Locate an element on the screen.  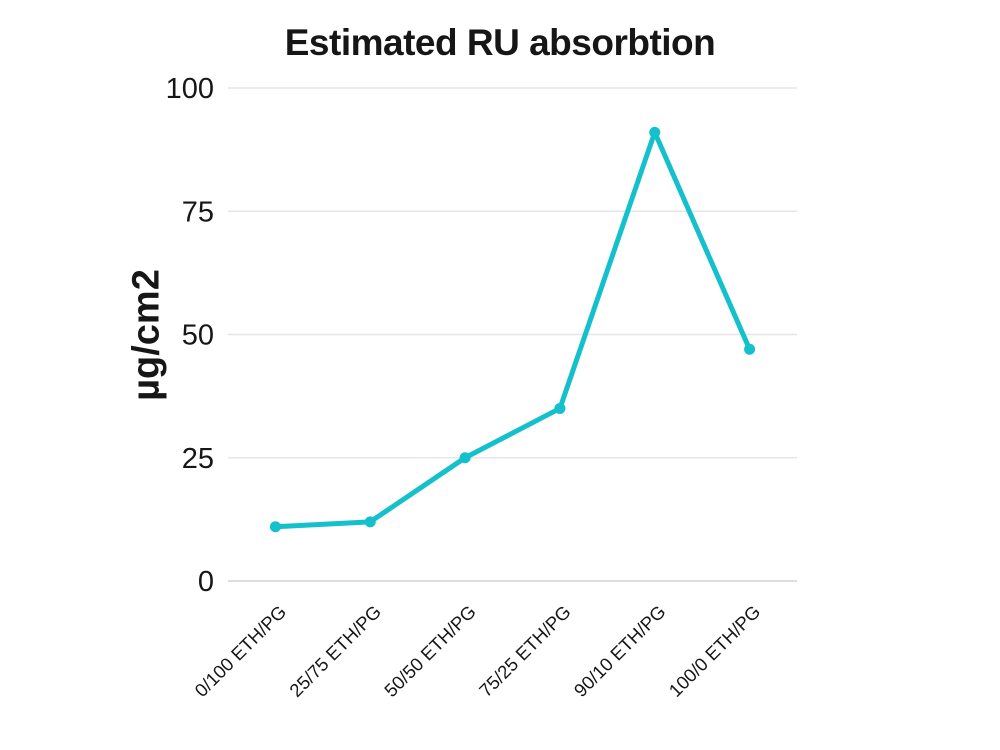
y-tick-label: 0 is located at coordinates (206, 582).